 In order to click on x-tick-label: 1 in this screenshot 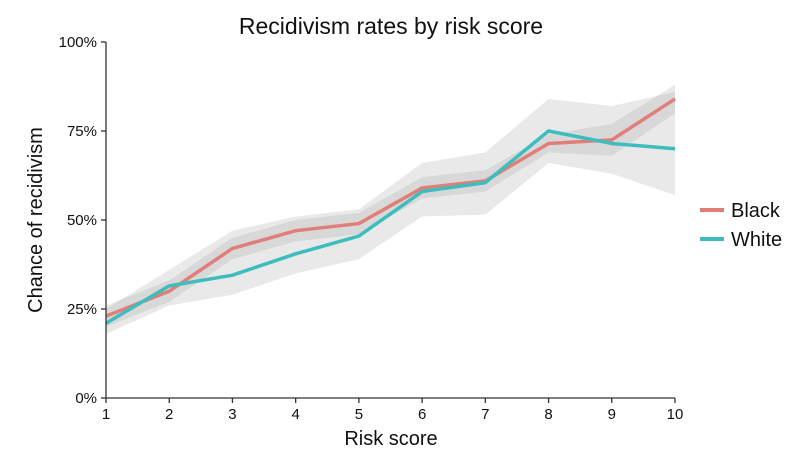, I will do `click(106, 414)`.